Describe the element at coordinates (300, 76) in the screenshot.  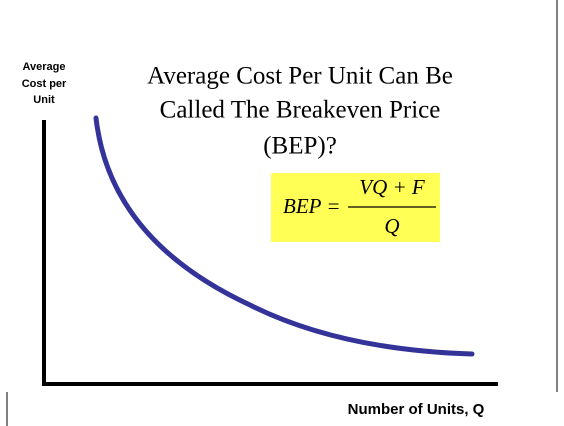
I see `title-line: Average Cost Per Unit Can Be` at that location.